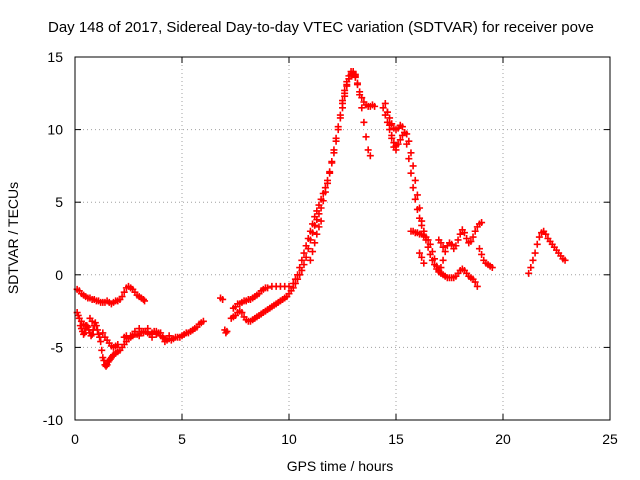  I want to click on x-tick-label: 10, so click(289, 439).